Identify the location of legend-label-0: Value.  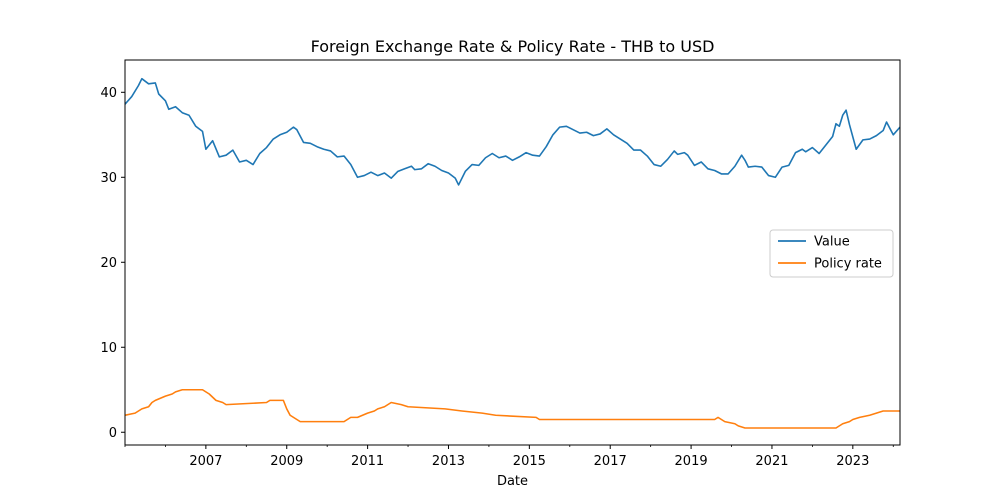
(832, 242).